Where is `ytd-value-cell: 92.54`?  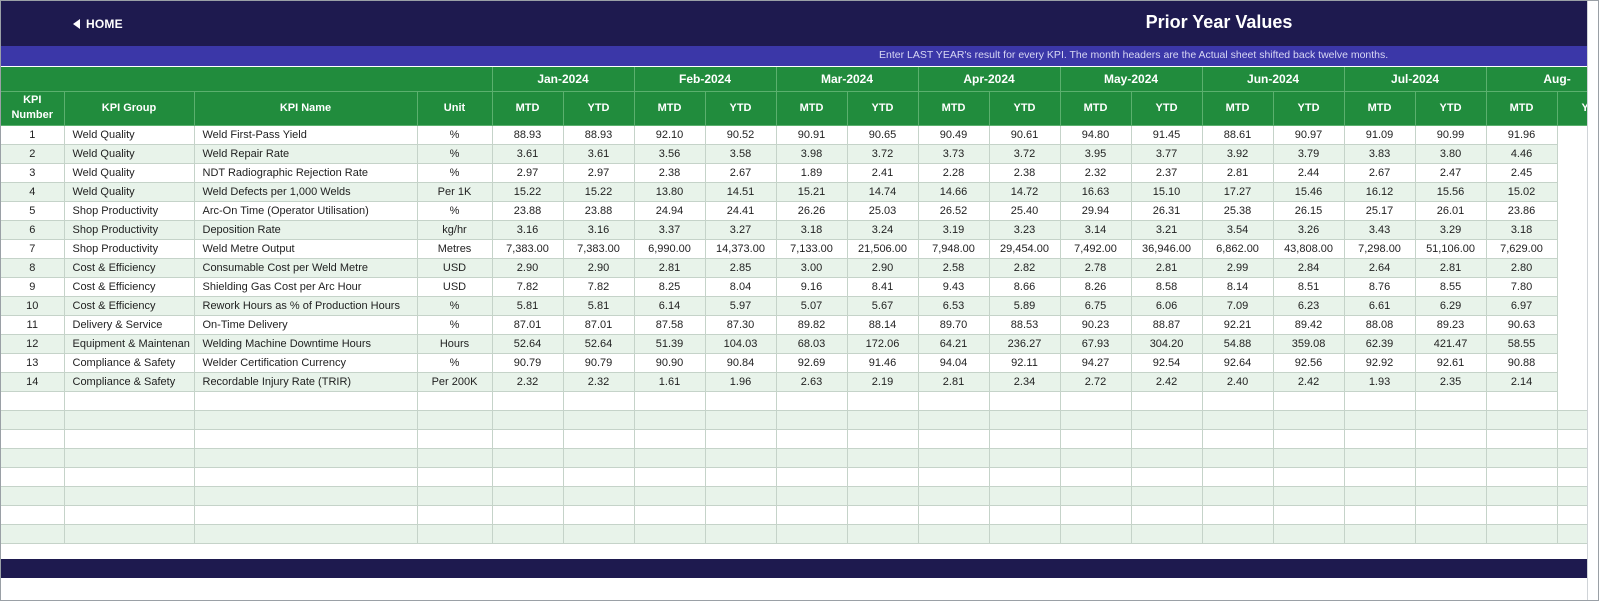
ytd-value-cell: 92.54 is located at coordinates (1167, 363).